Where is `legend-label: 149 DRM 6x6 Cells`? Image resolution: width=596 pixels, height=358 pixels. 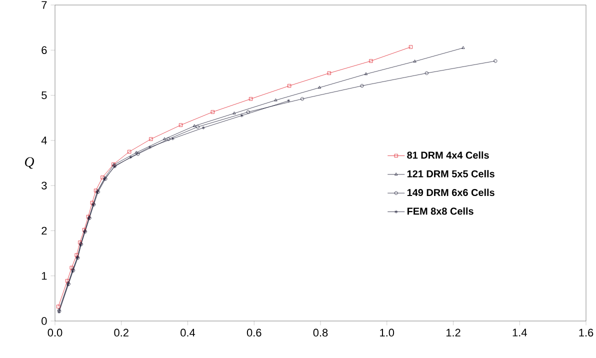
legend-label: 149 DRM 6x6 Cells is located at coordinates (450, 192).